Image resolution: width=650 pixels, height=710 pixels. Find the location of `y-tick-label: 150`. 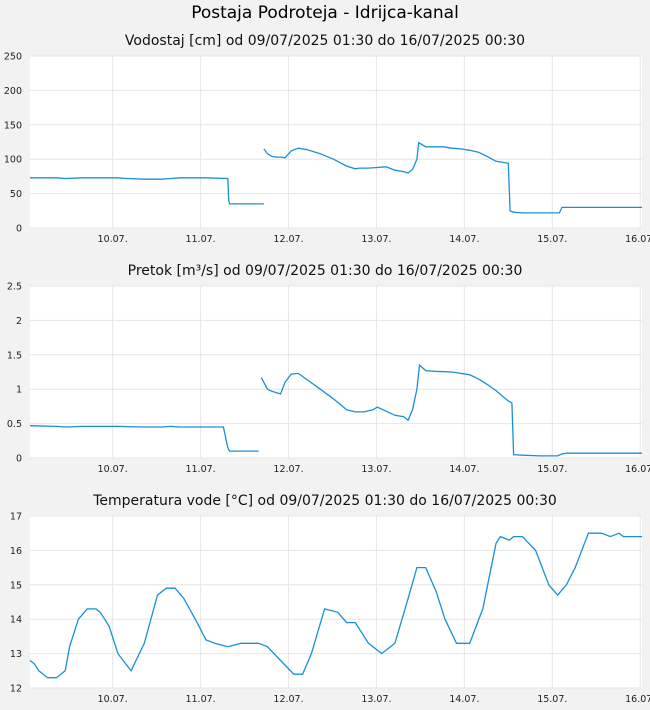

y-tick-label: 150 is located at coordinates (13, 125).